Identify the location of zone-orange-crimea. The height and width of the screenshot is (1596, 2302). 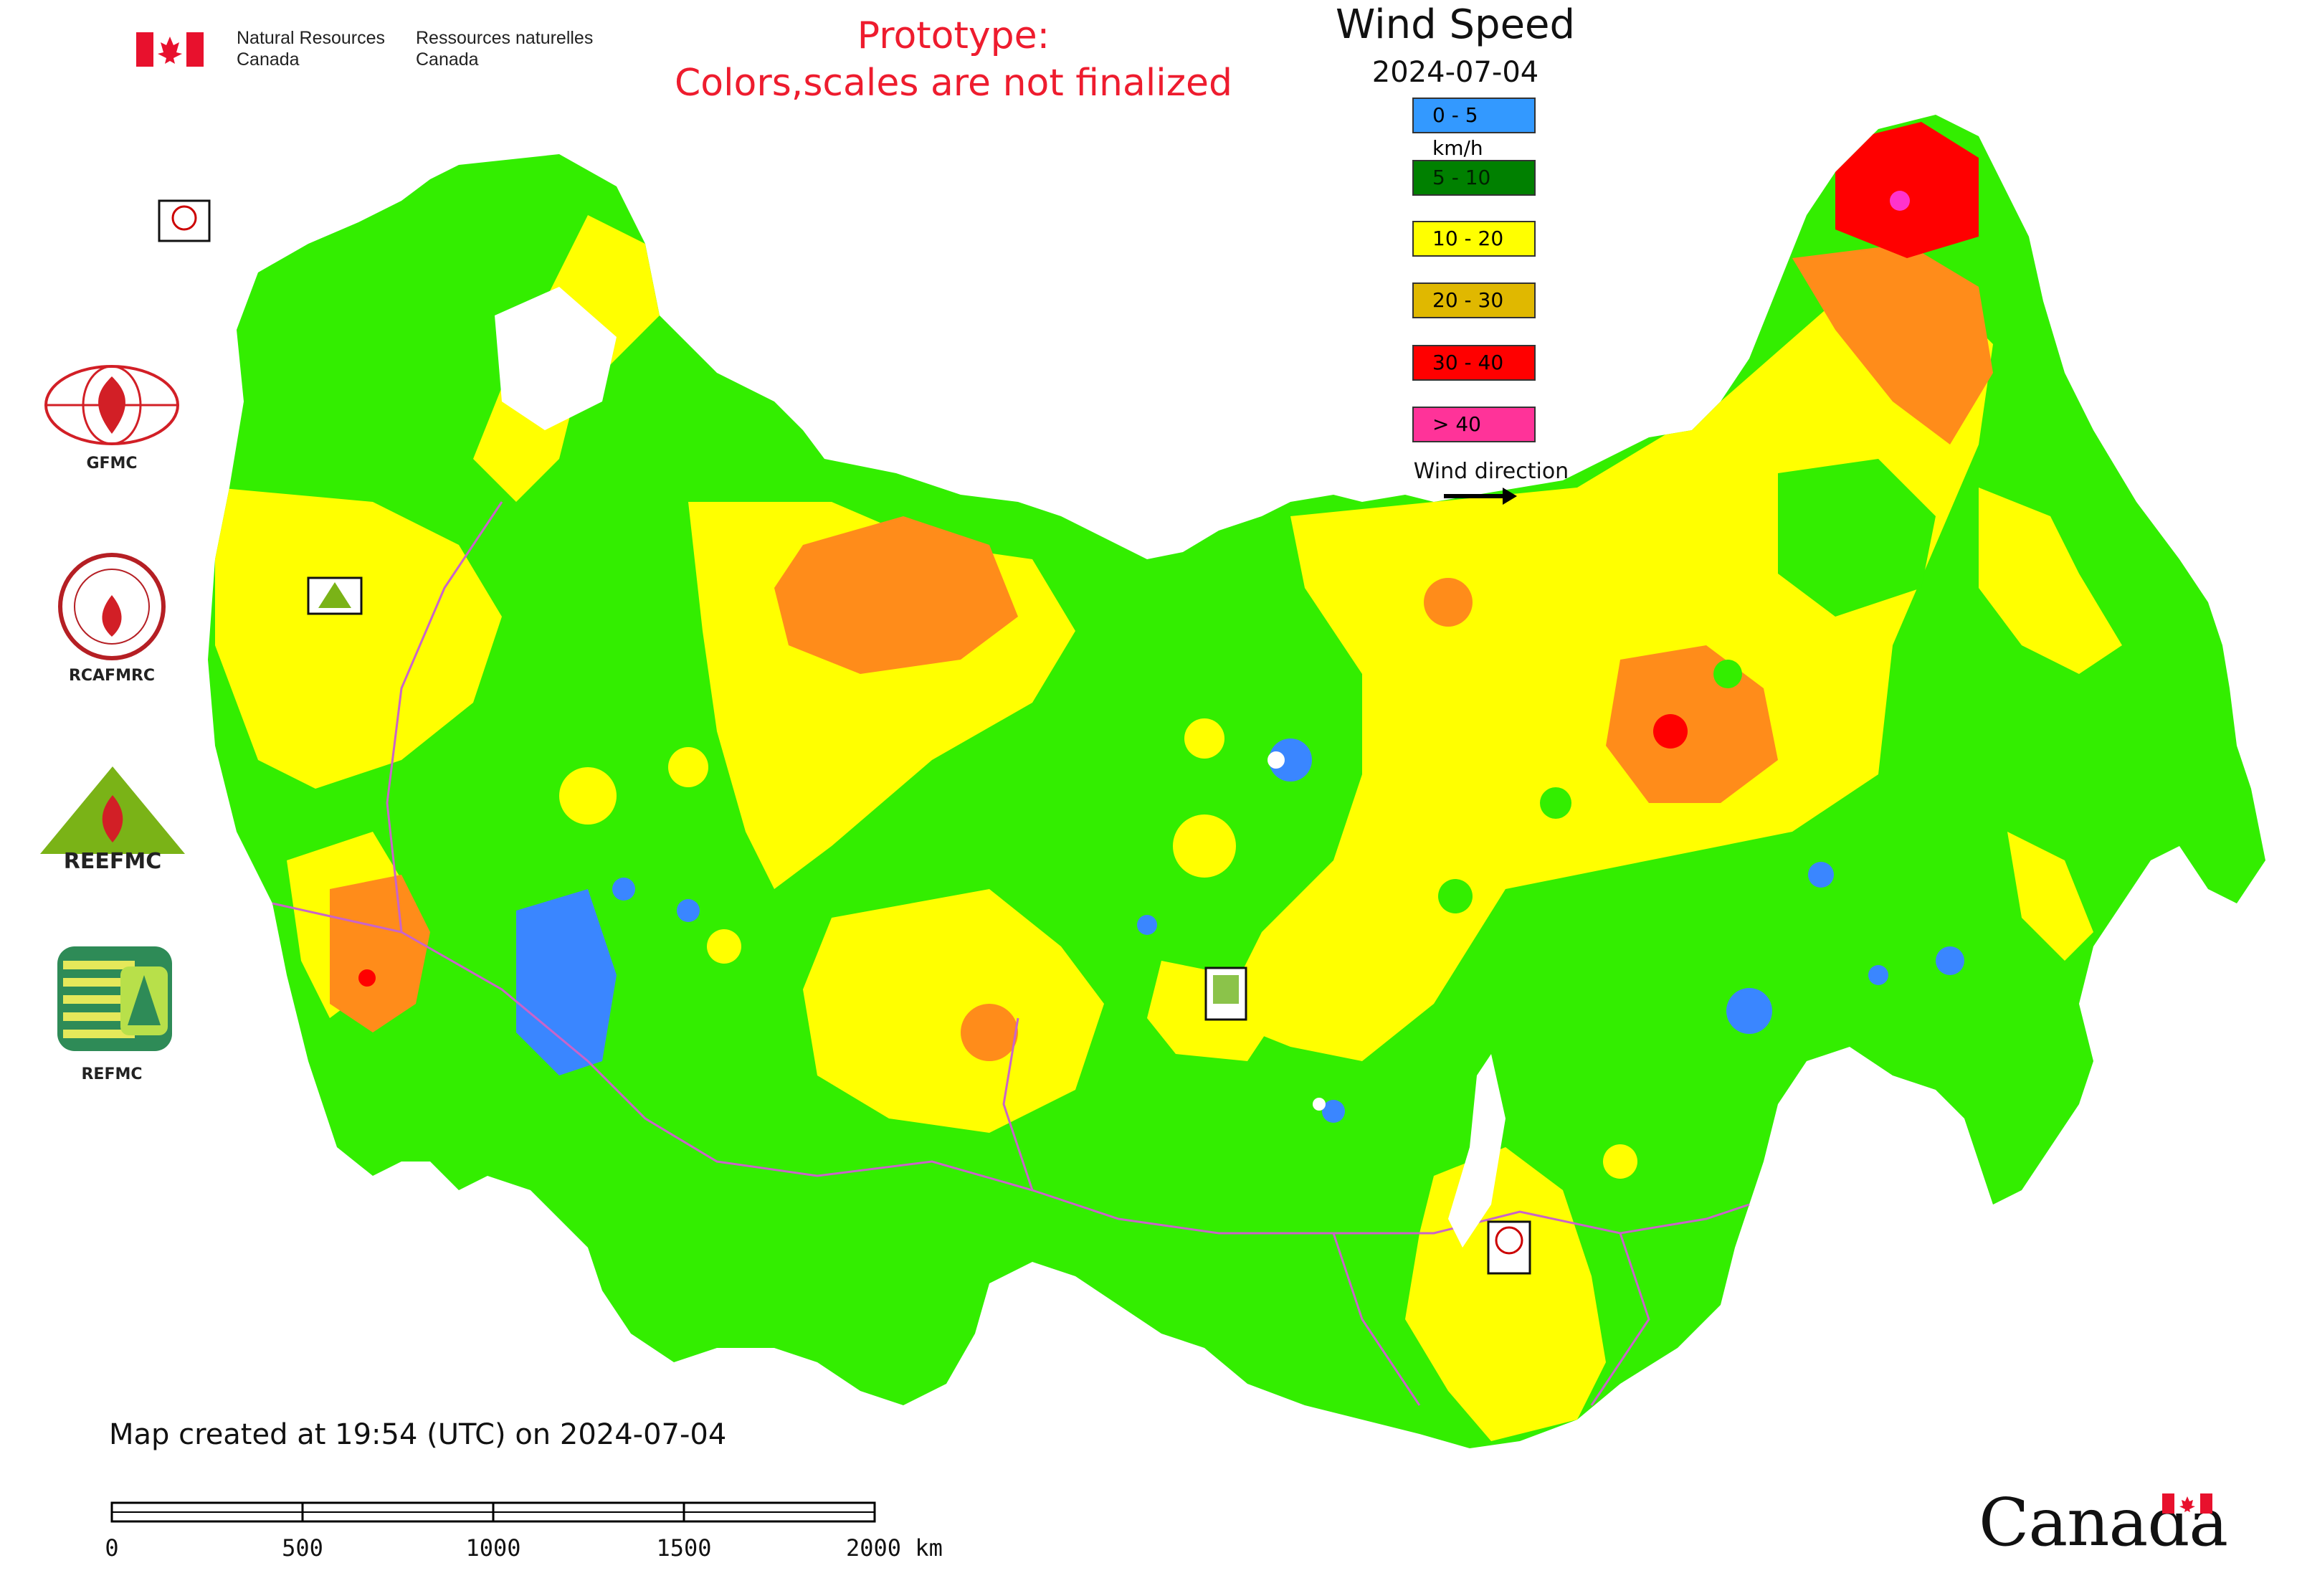
(380, 953).